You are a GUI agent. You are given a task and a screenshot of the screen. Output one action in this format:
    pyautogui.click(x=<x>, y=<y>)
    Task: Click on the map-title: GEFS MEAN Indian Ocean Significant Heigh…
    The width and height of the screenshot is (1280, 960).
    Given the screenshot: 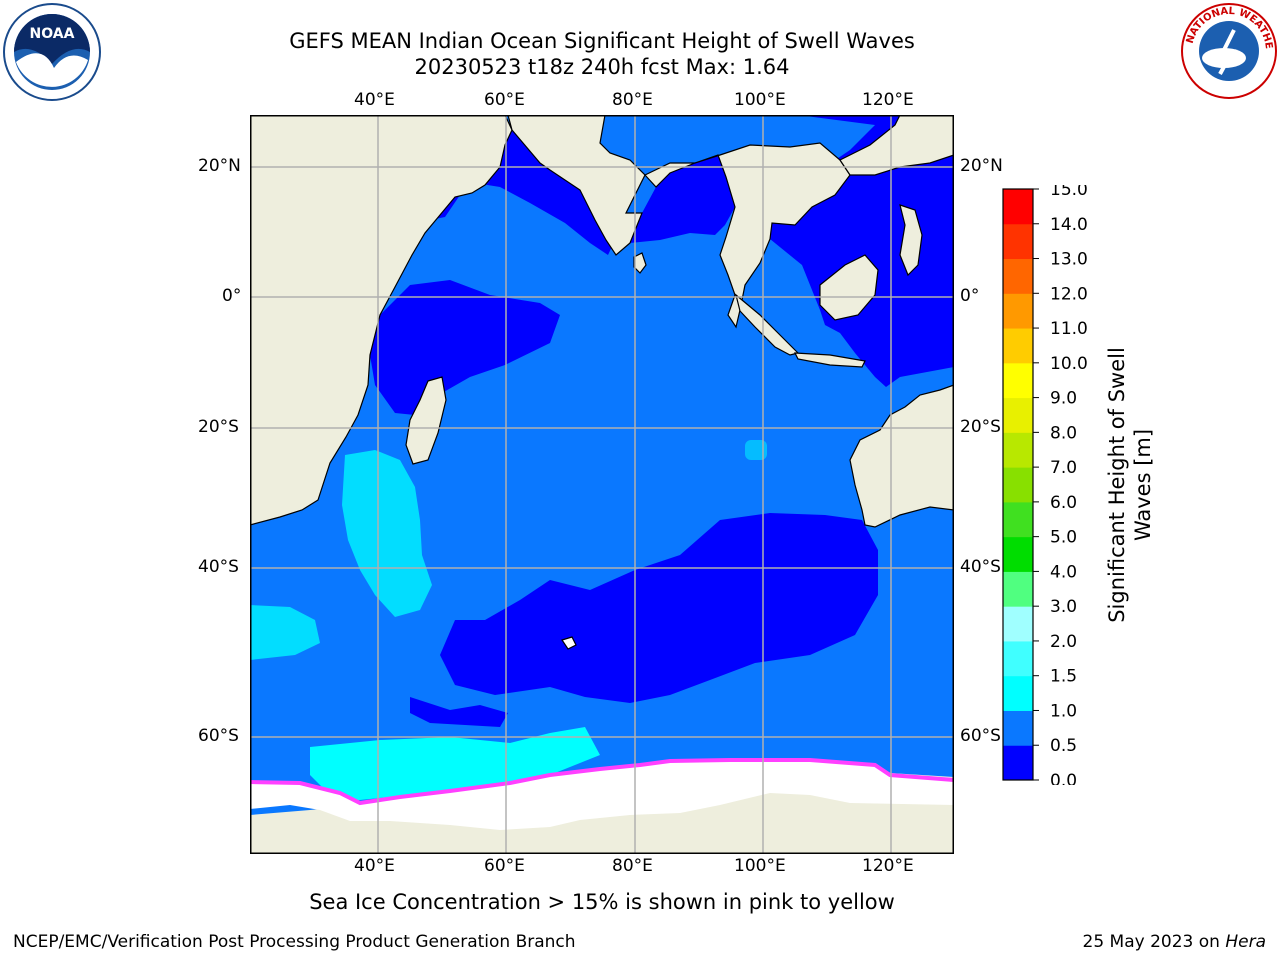 What is the action you would take?
    pyautogui.click(x=602, y=41)
    